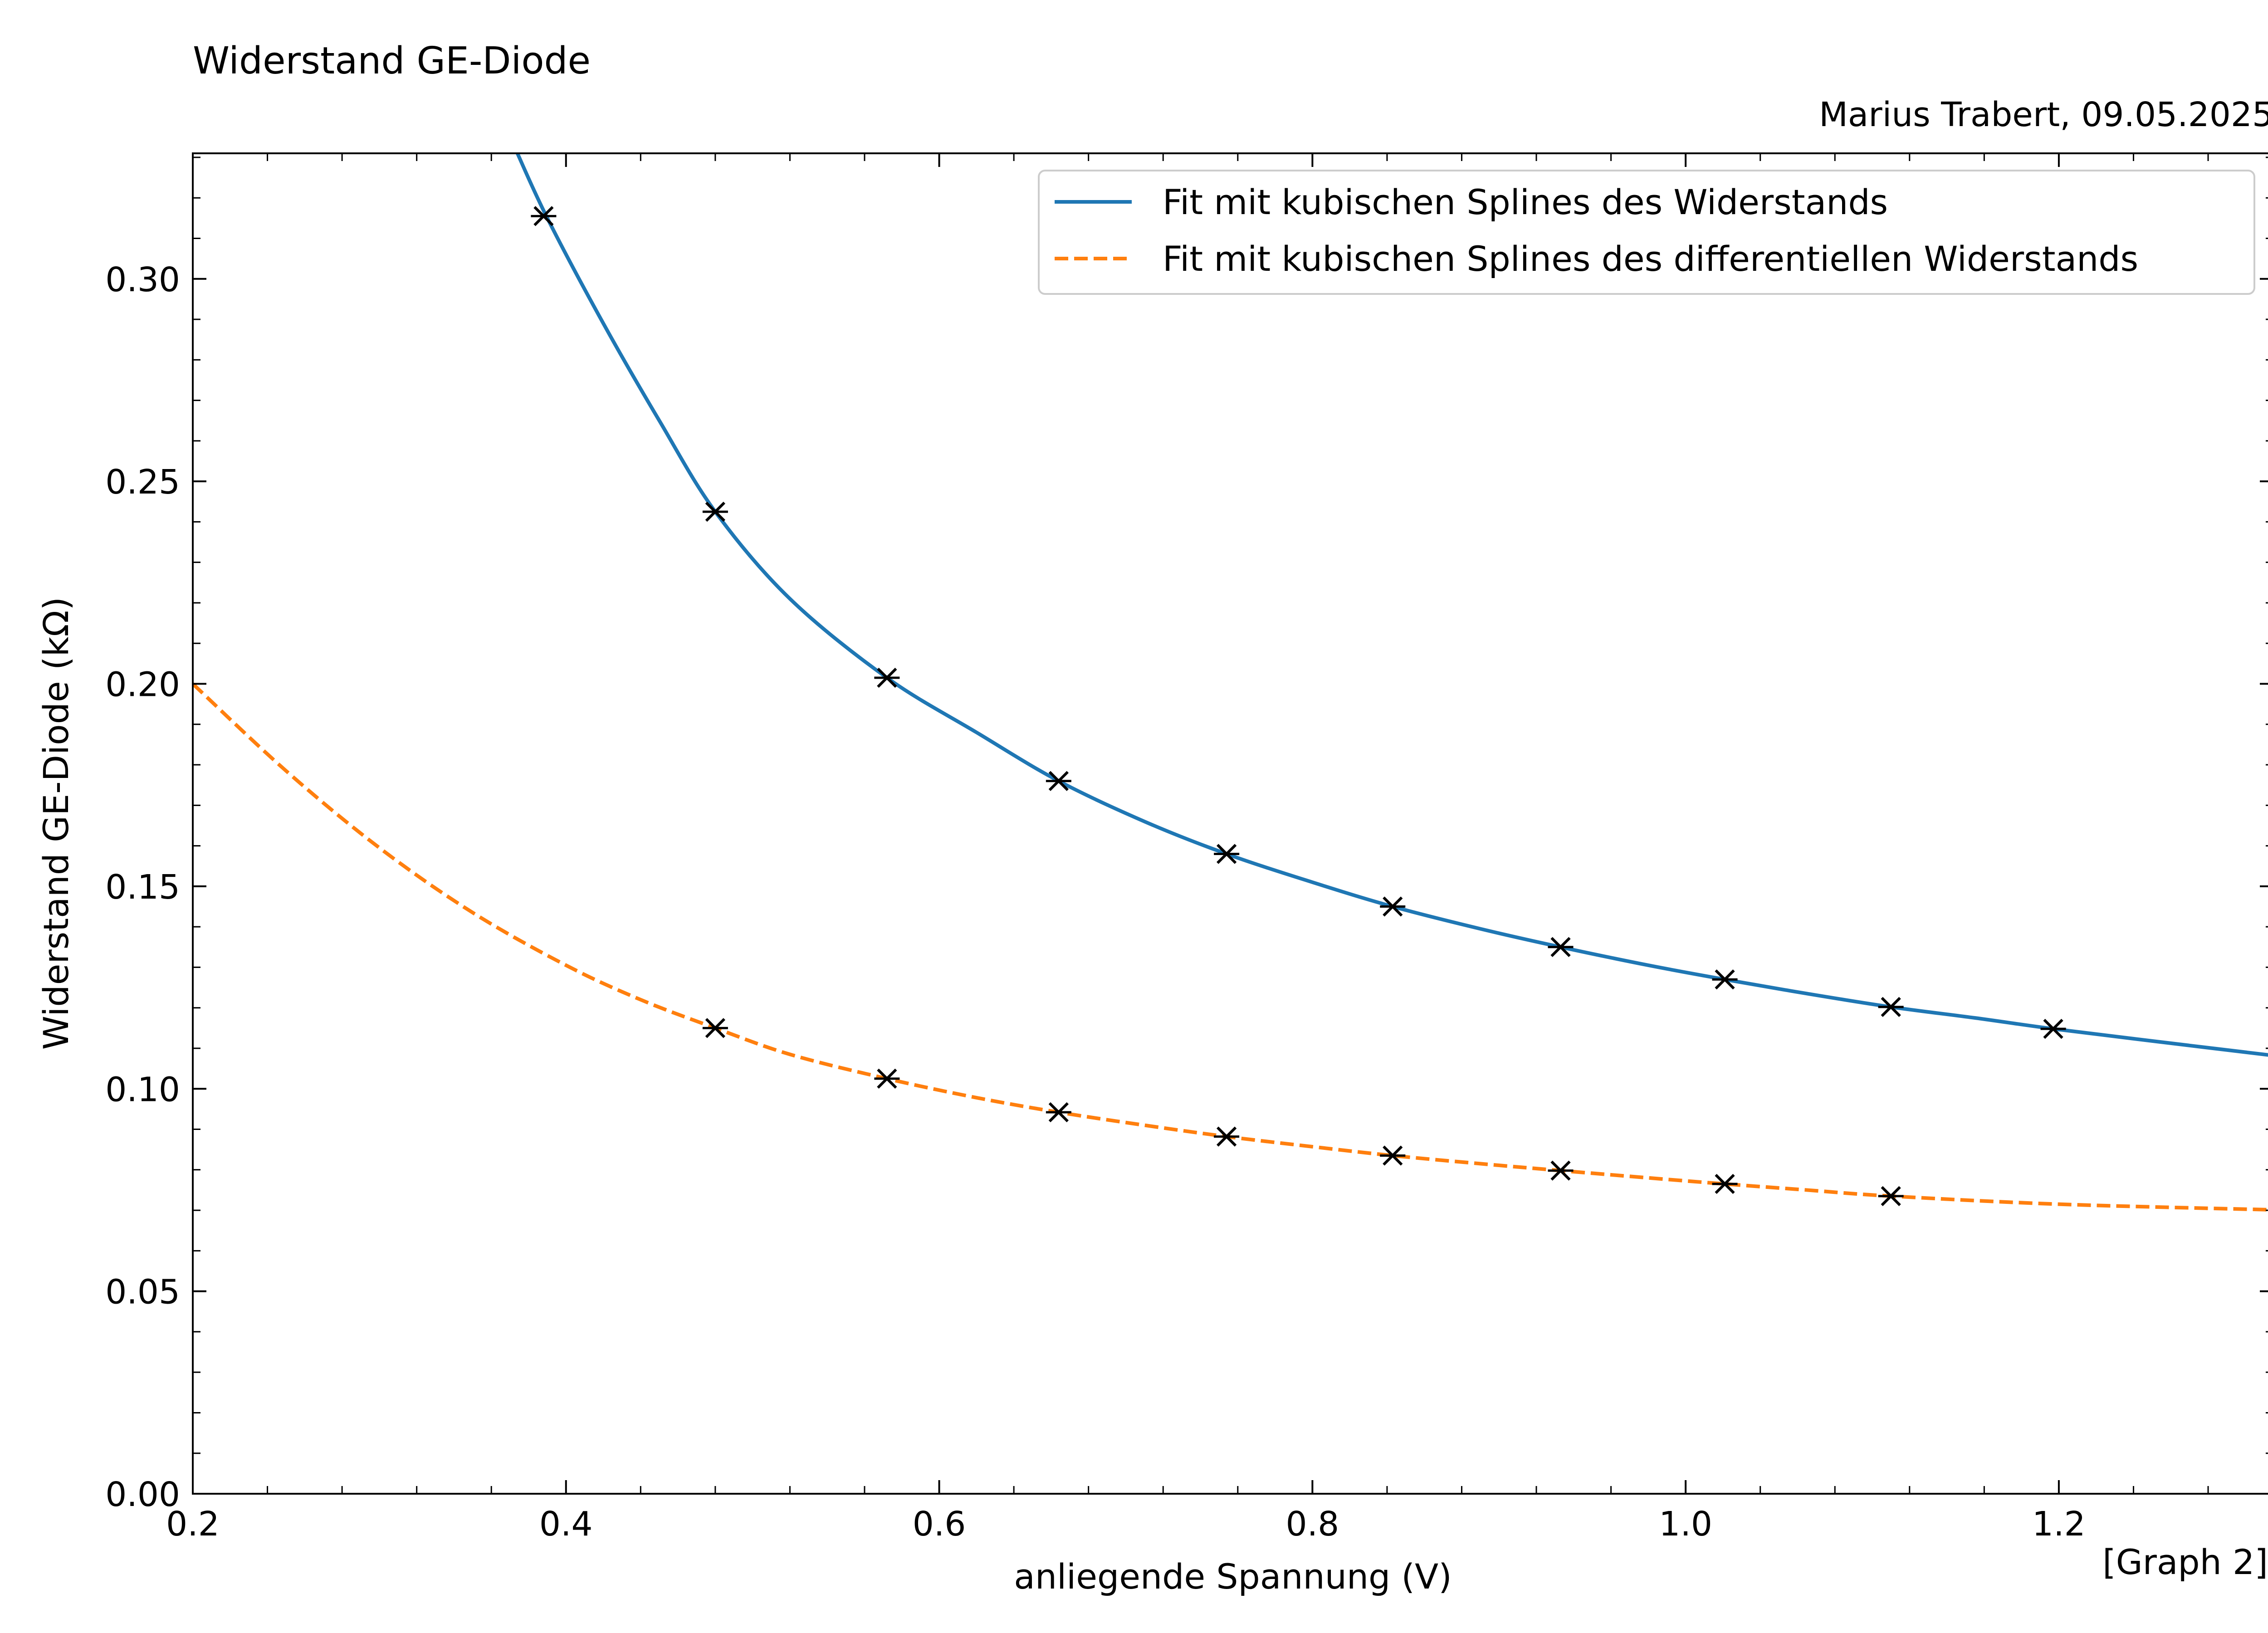 The width and height of the screenshot is (2268, 1633). I want to click on x-tick-label: 0.6, so click(939, 1524).